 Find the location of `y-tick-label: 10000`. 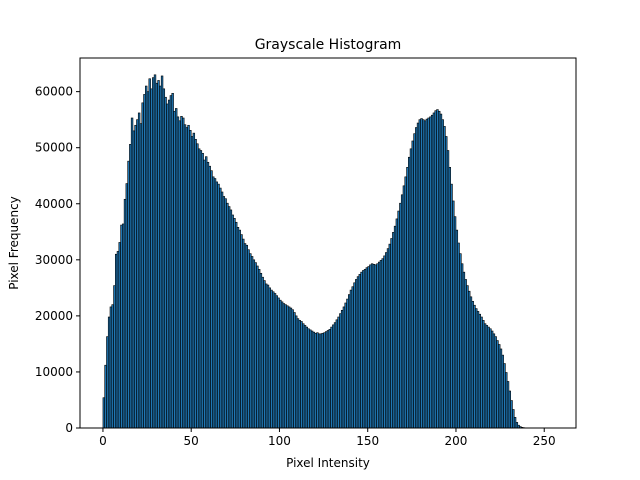

y-tick-label: 10000 is located at coordinates (54, 372).